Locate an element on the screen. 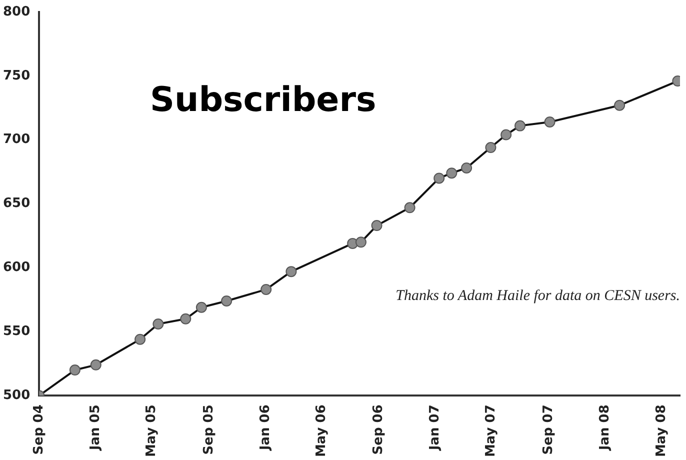  y-tick-label: 600 is located at coordinates (16, 268).